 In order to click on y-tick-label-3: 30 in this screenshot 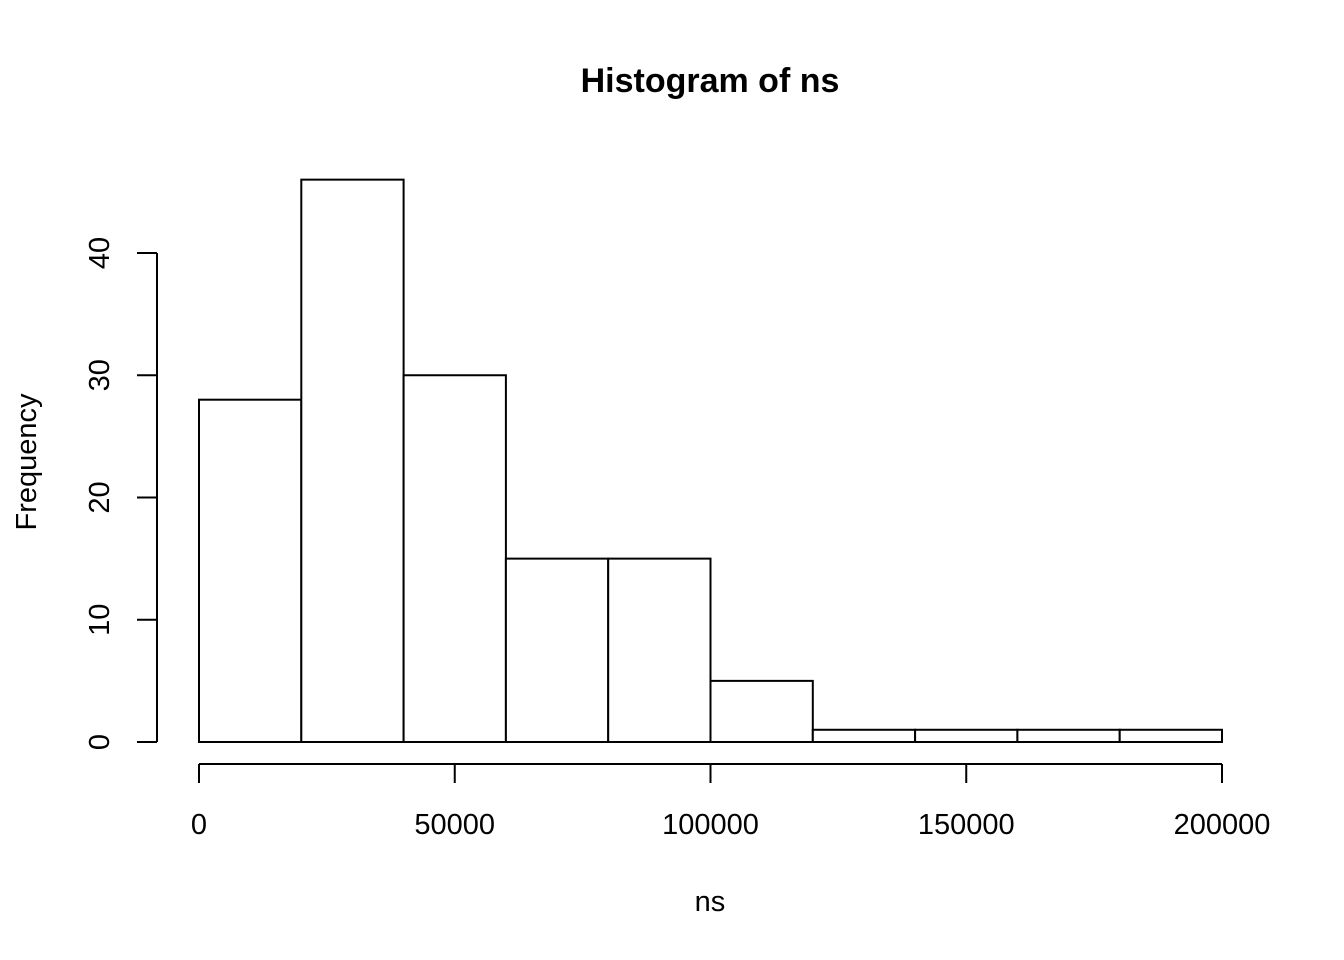, I will do `click(100, 375)`.